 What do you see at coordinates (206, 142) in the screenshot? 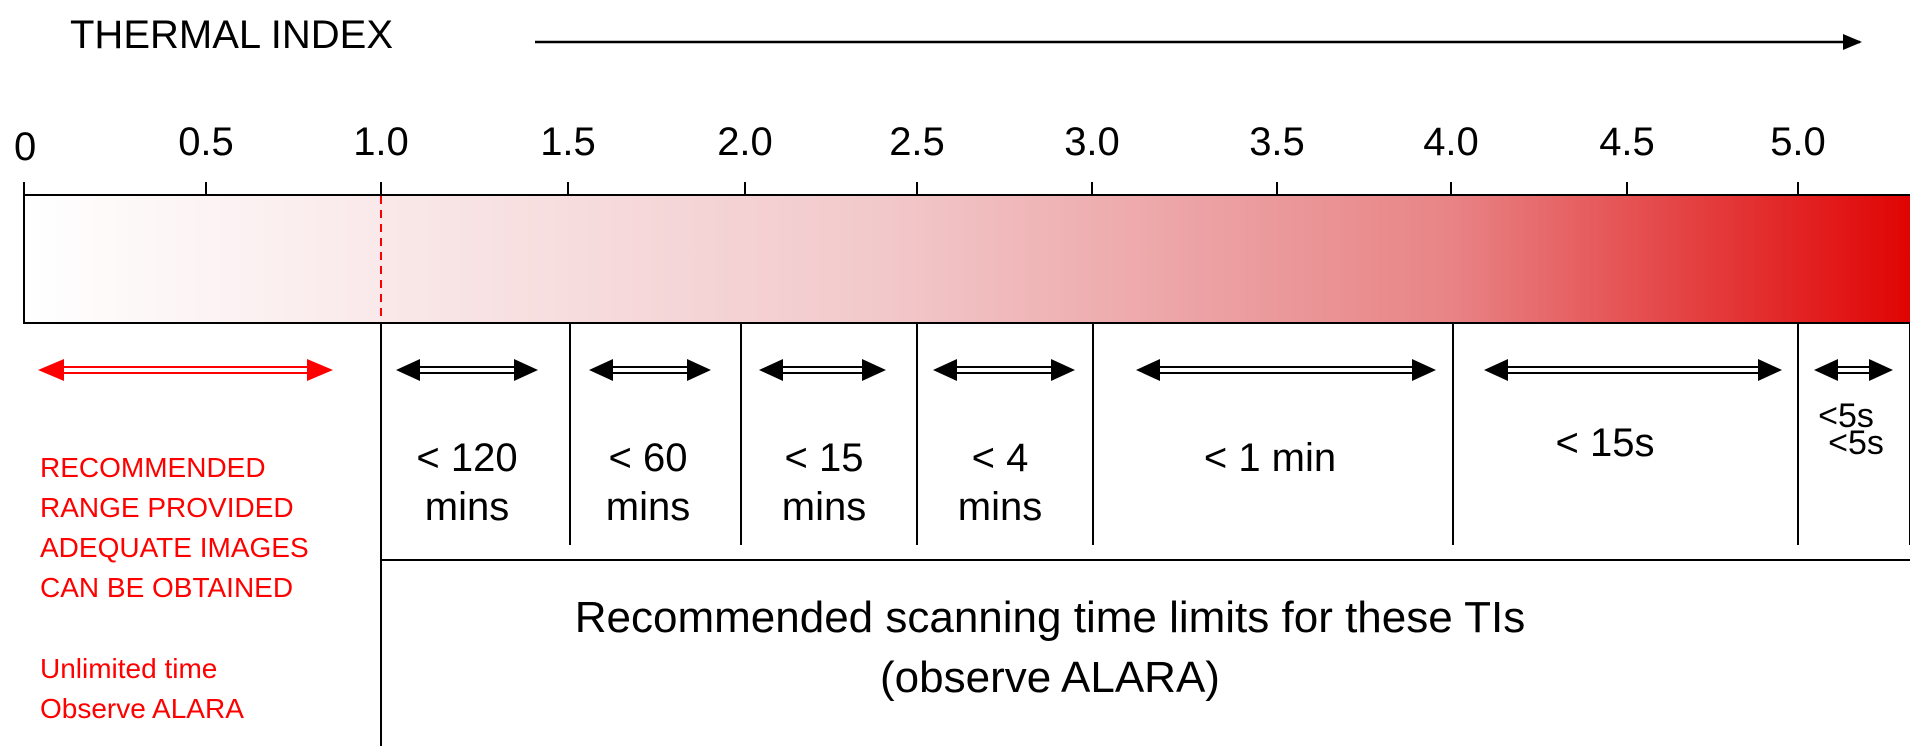
I see `scale-tick-label: 0.5` at bounding box center [206, 142].